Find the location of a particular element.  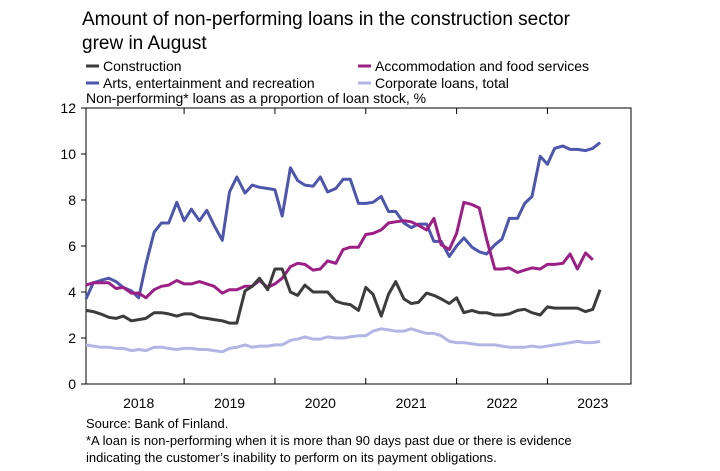

chart-title-line-2: grew in August is located at coordinates (144, 43).